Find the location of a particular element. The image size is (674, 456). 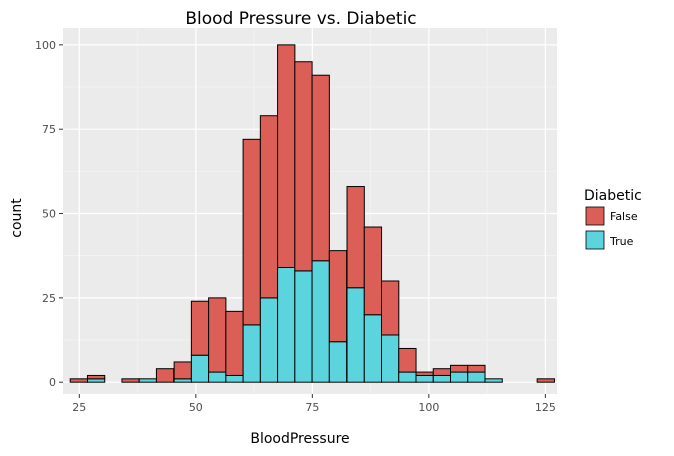

legend-label-true: True is located at coordinates (621, 241).